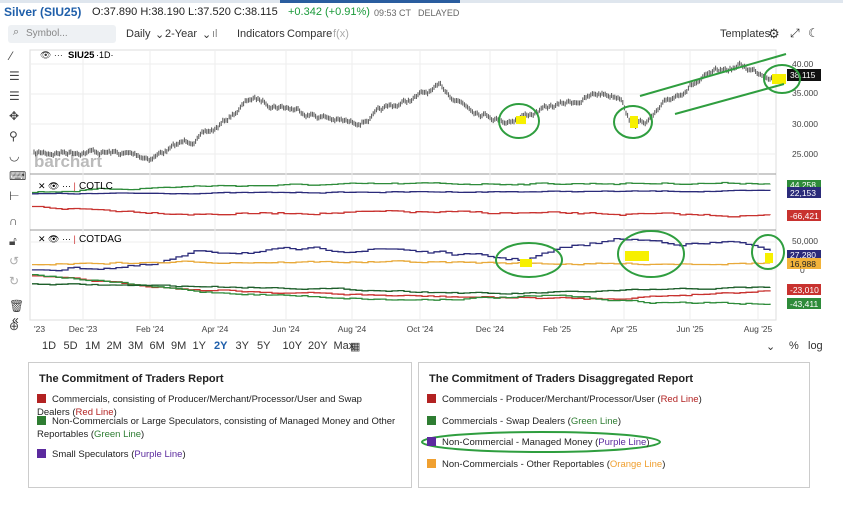  What do you see at coordinates (221, 346) in the screenshot?
I see `period-button: 2Y` at bounding box center [221, 346].